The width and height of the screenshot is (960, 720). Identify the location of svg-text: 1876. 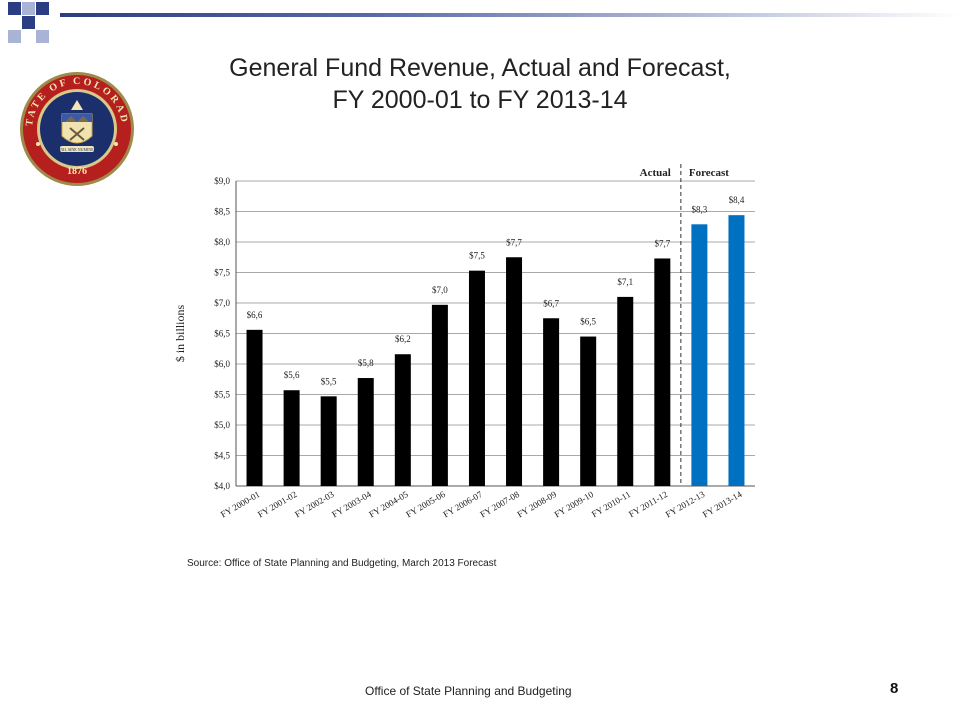
(77, 171).